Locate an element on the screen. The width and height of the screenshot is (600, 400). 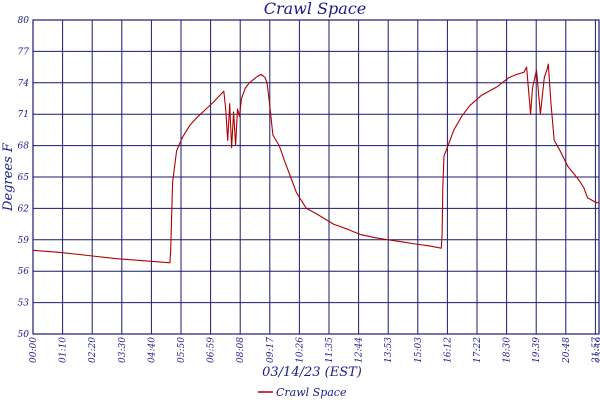
legend-label: Crawl Space is located at coordinates (311, 392).